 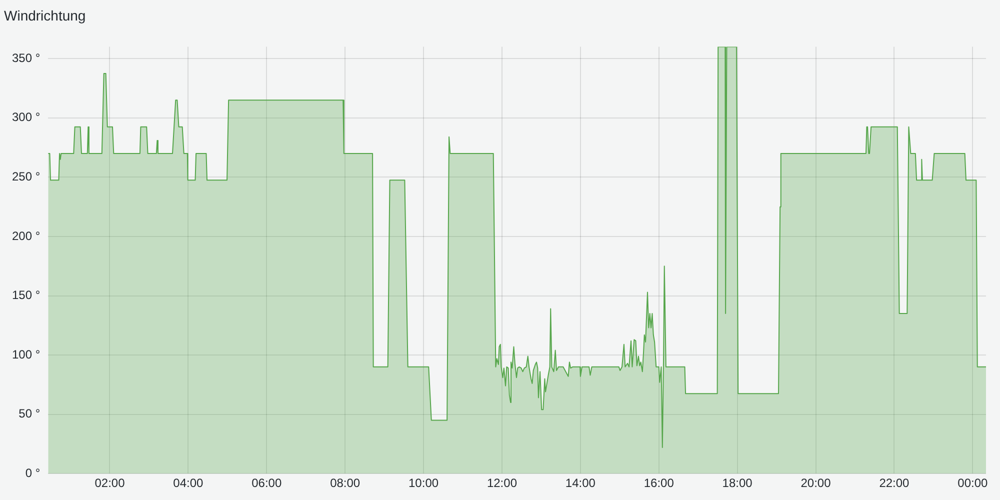 What do you see at coordinates (26, 117) in the screenshot?
I see `y-tick-label: 300 °` at bounding box center [26, 117].